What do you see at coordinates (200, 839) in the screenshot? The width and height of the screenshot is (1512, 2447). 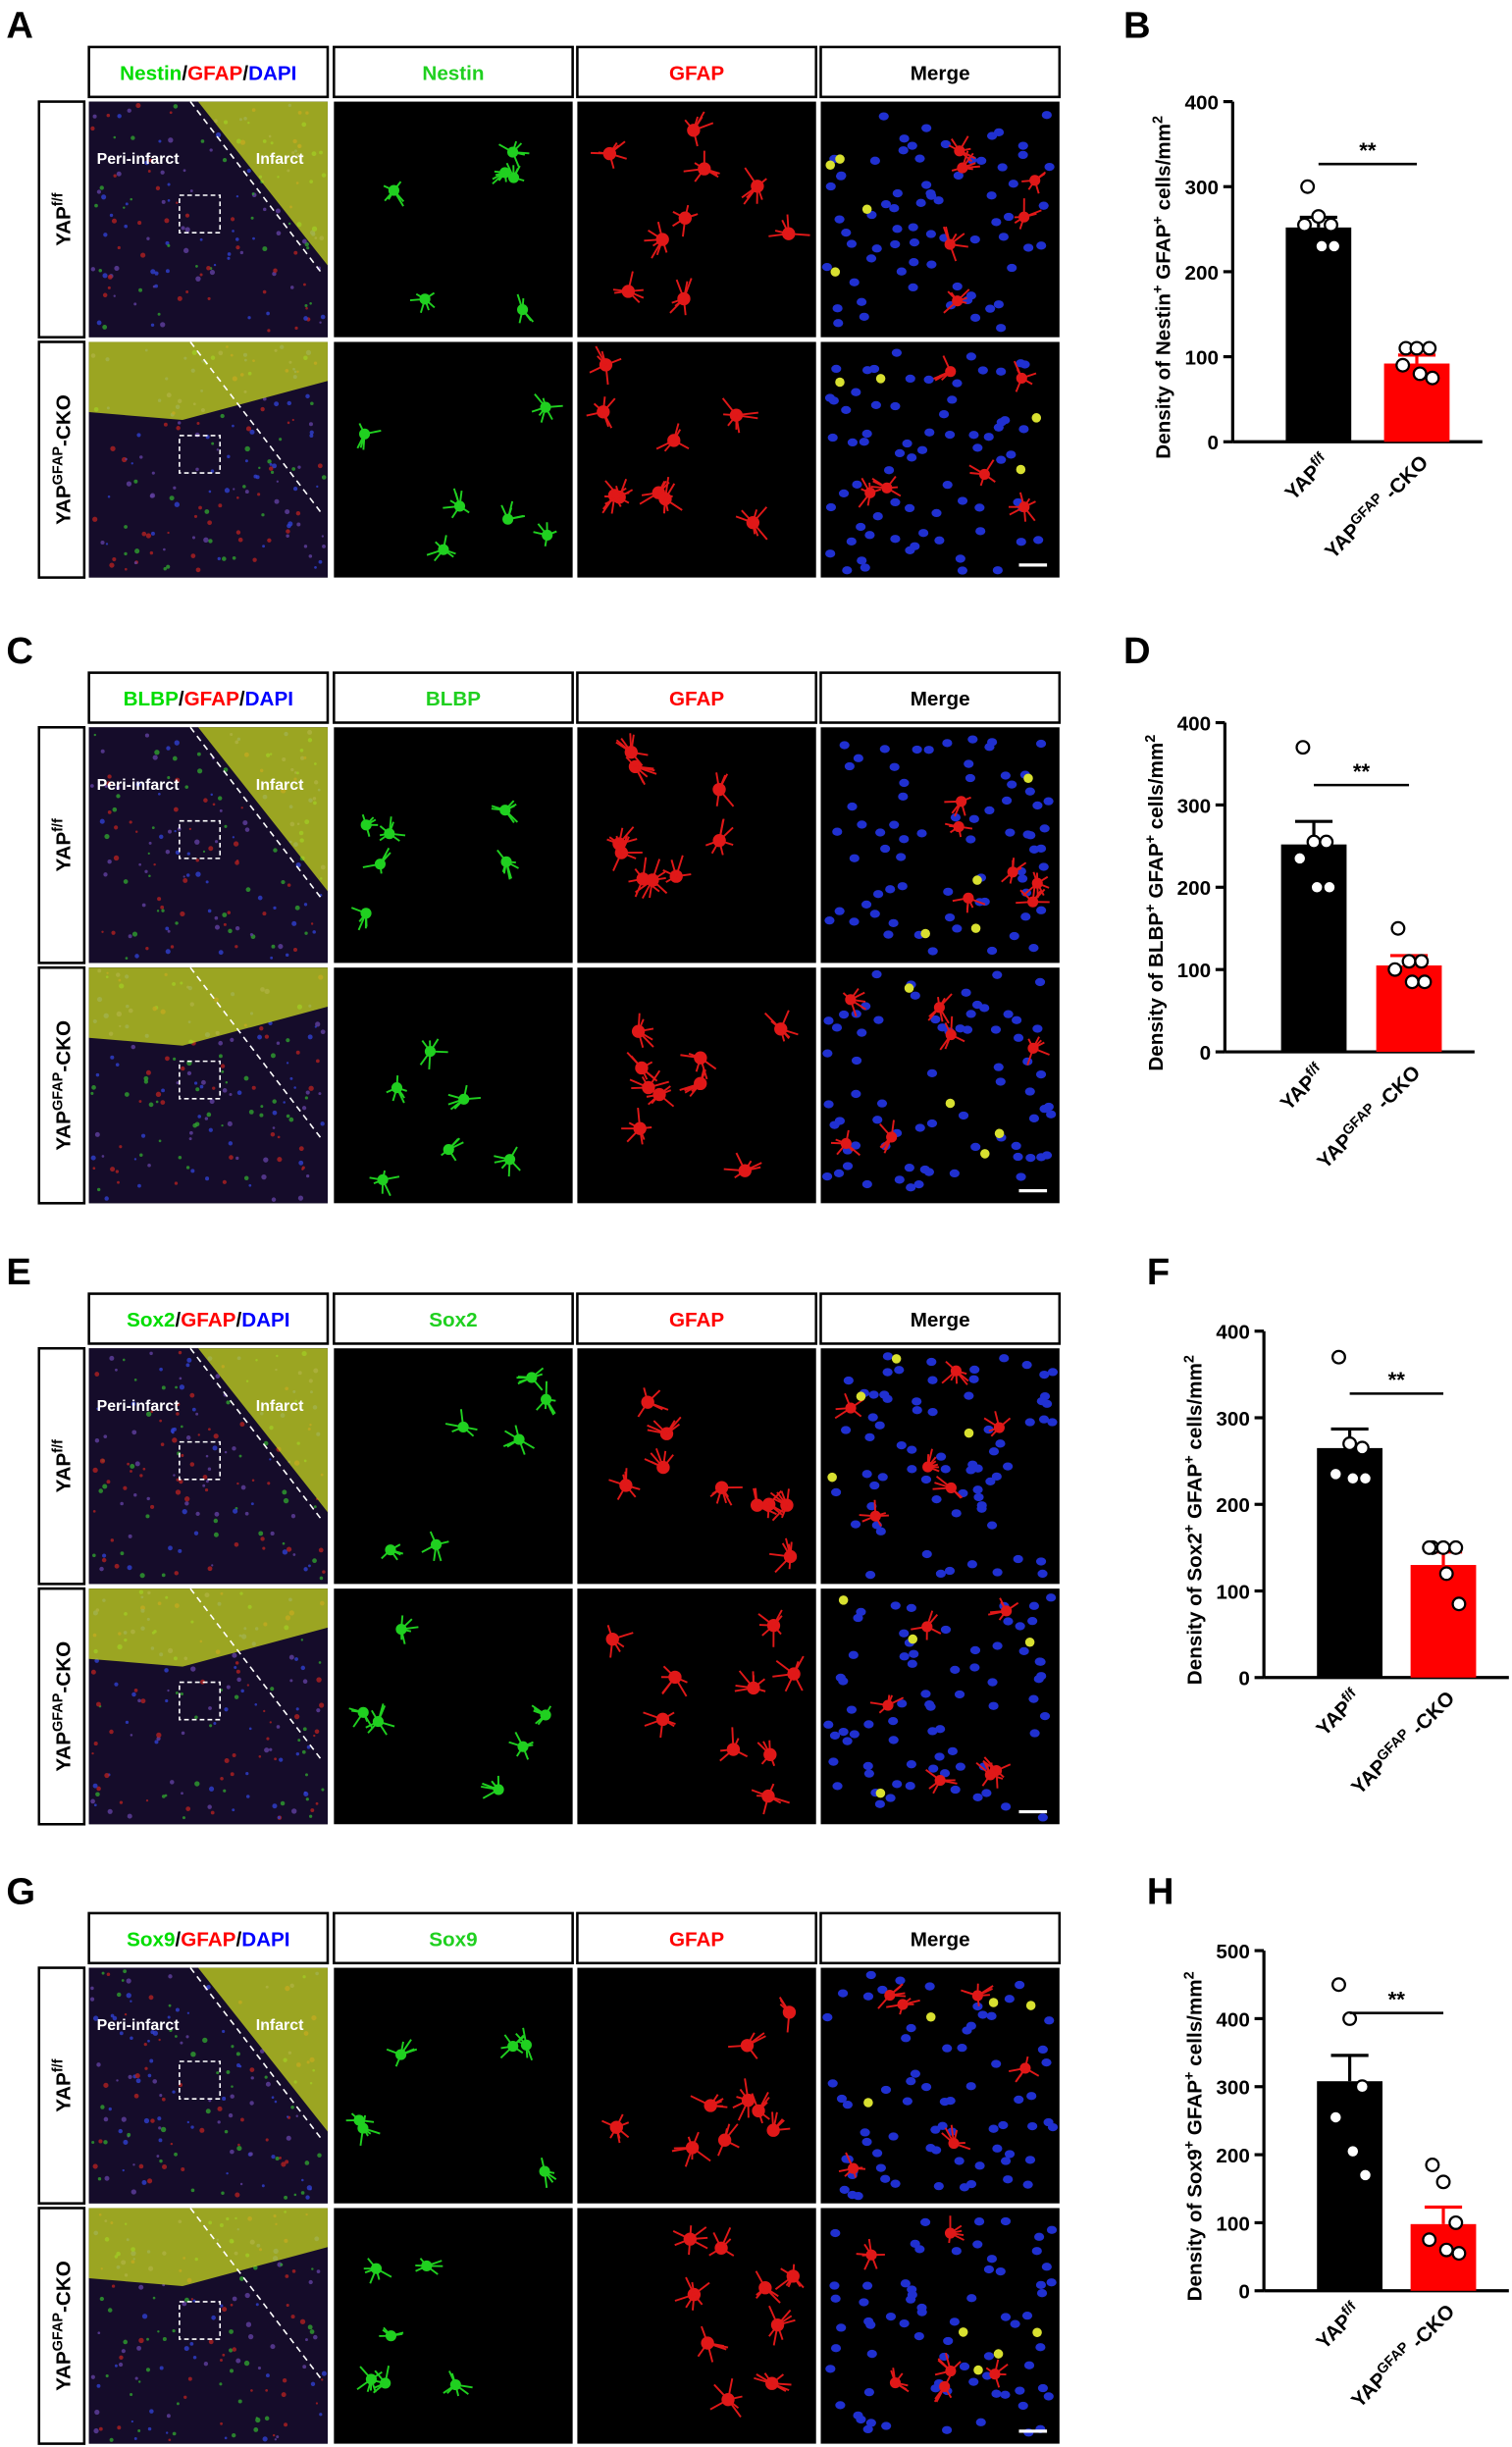 I see `roi-box` at bounding box center [200, 839].